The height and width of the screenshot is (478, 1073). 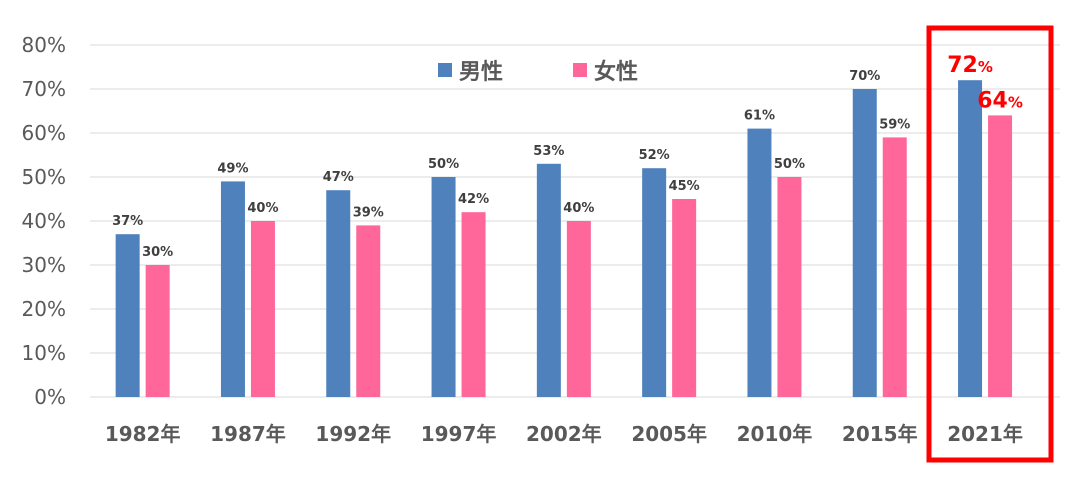 I want to click on y-tick-label: 30%, so click(x=44, y=265).